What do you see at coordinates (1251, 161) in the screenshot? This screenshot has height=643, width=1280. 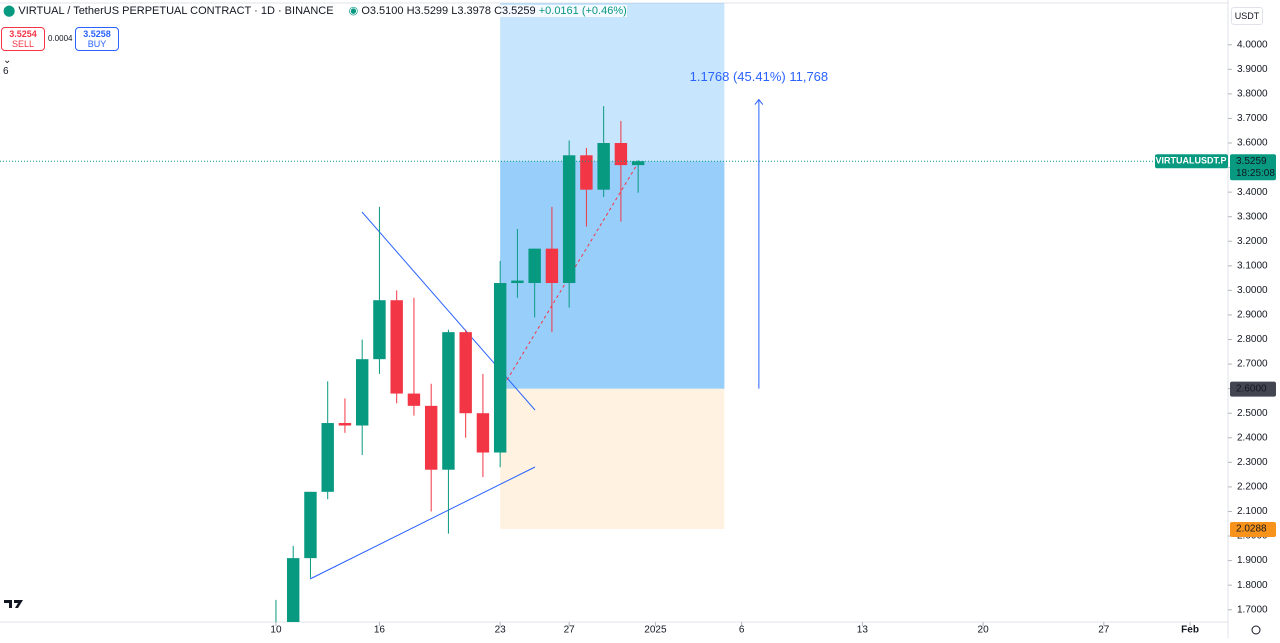 I see `last-price-tag: 3.5259` at bounding box center [1251, 161].